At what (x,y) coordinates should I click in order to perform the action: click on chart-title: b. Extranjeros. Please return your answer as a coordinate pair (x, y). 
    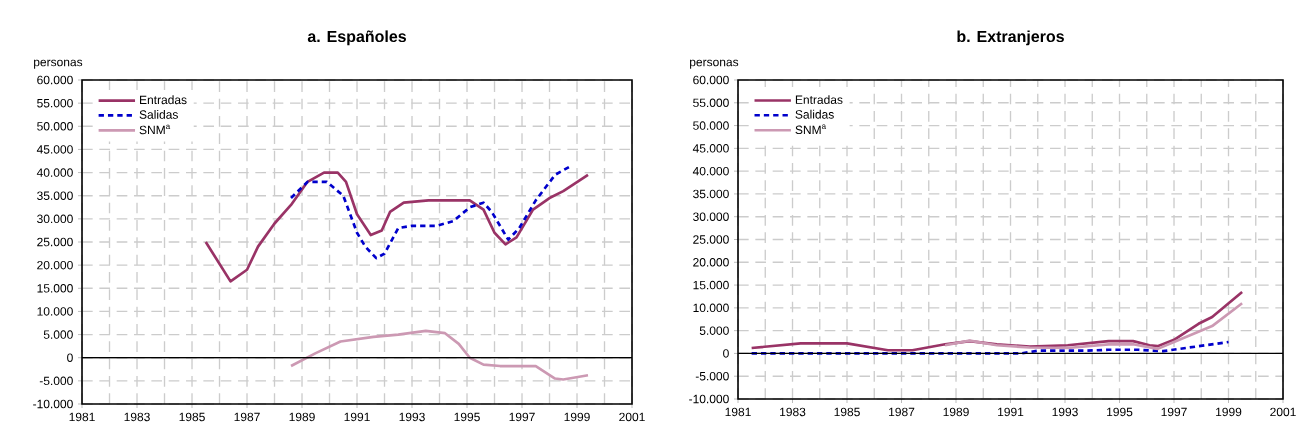
    Looking at the image, I should click on (1010, 38).